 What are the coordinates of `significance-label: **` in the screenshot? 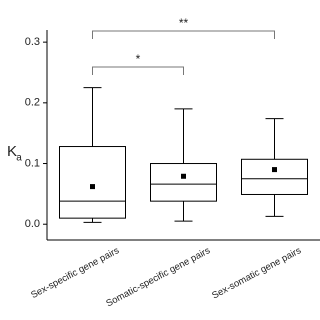 It's located at (184, 23).